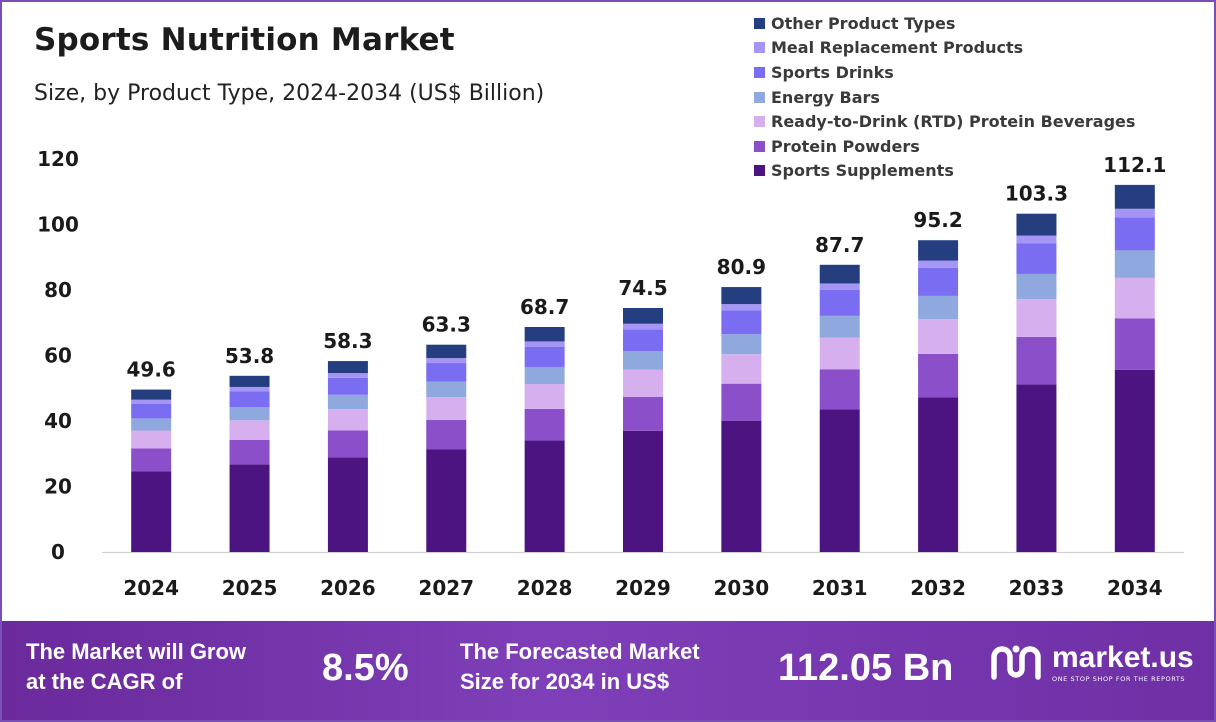 The image size is (1216, 722). What do you see at coordinates (832, 72) in the screenshot?
I see `legend-label: Sports Drinks` at bounding box center [832, 72].